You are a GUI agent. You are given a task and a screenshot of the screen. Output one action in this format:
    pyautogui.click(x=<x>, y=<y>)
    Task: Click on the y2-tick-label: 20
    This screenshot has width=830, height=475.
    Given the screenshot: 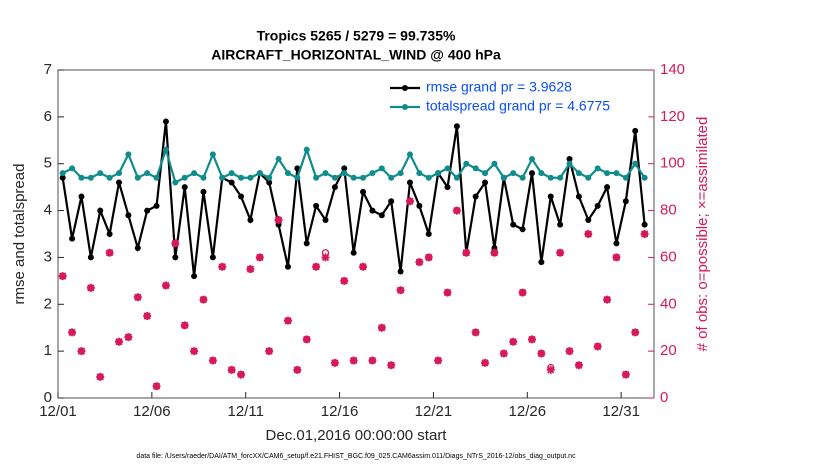 What is the action you would take?
    pyautogui.click(x=668, y=350)
    